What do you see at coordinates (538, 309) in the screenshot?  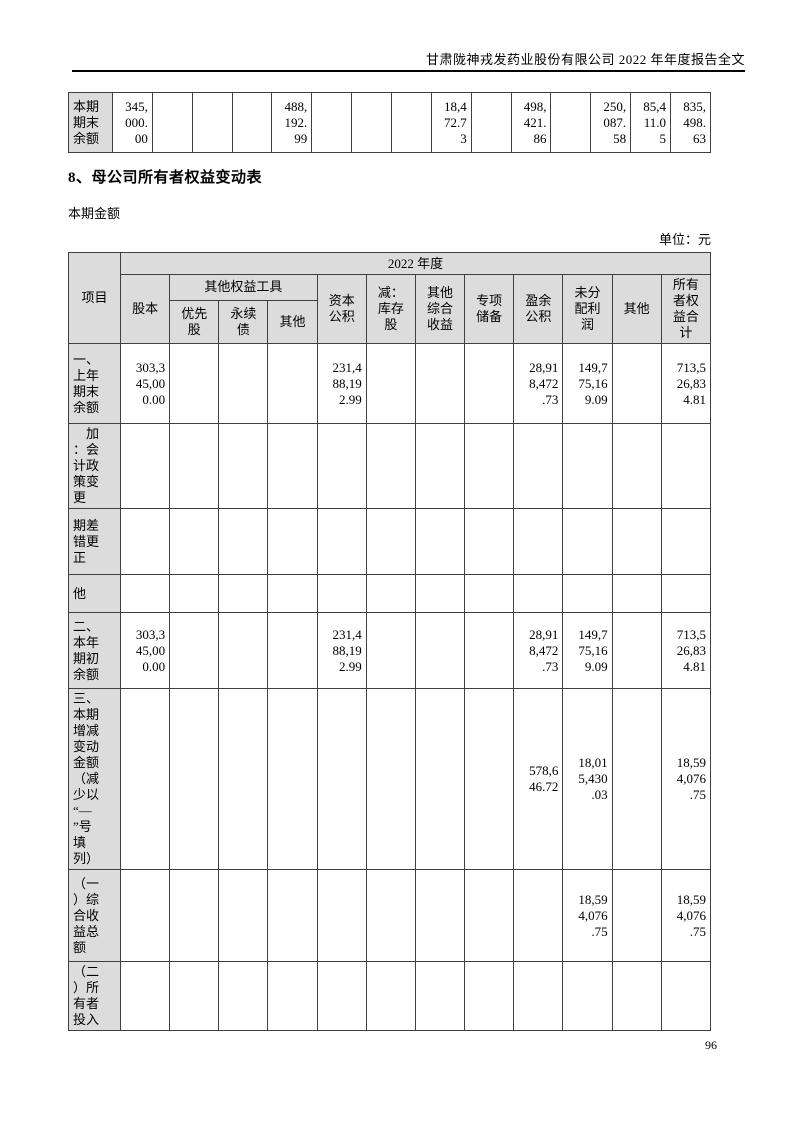 I see `col-header-surplus-reserve: 盈余 公积` at bounding box center [538, 309].